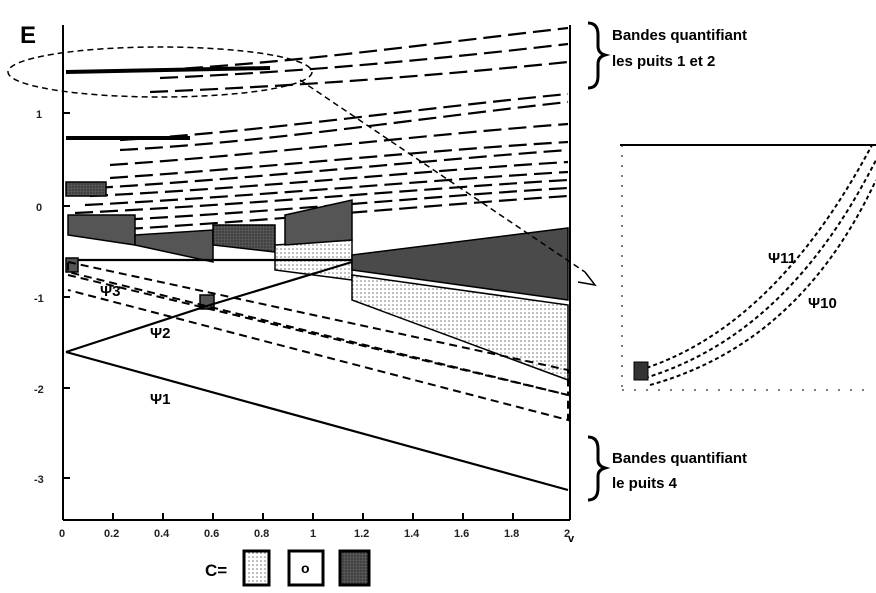 This screenshot has width=876, height=593. I want to click on legend-swatch-dark, so click(354, 568).